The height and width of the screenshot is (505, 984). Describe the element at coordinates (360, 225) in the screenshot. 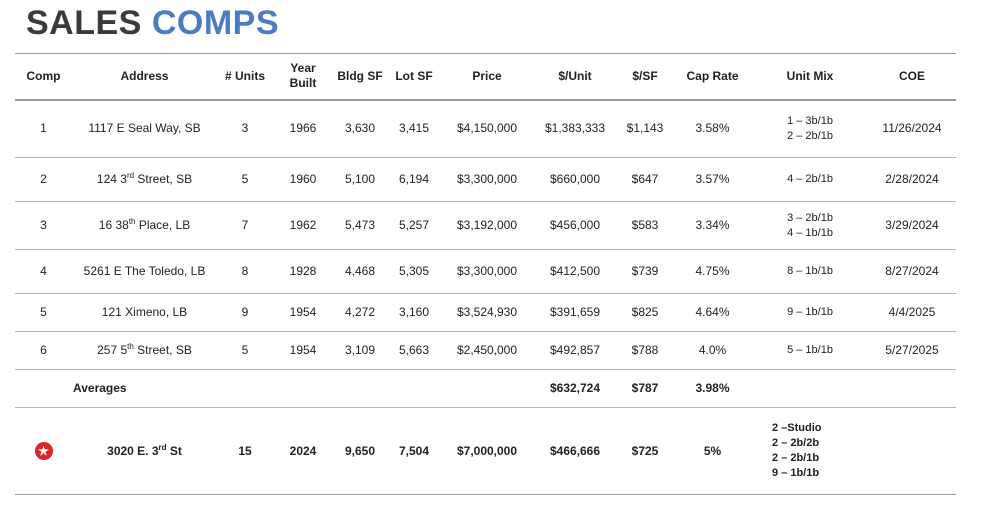

I see `bldg-sf-cell: 5,473` at that location.